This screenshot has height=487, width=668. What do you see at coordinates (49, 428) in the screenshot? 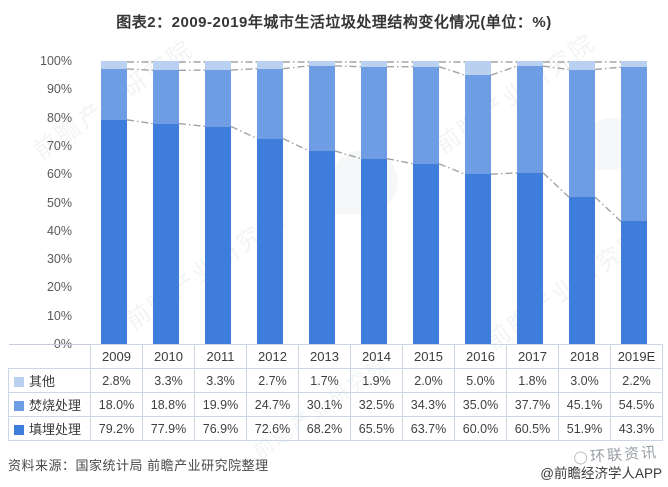
I see `legend-cell-填埋处理: 填埋处理` at bounding box center [49, 428].